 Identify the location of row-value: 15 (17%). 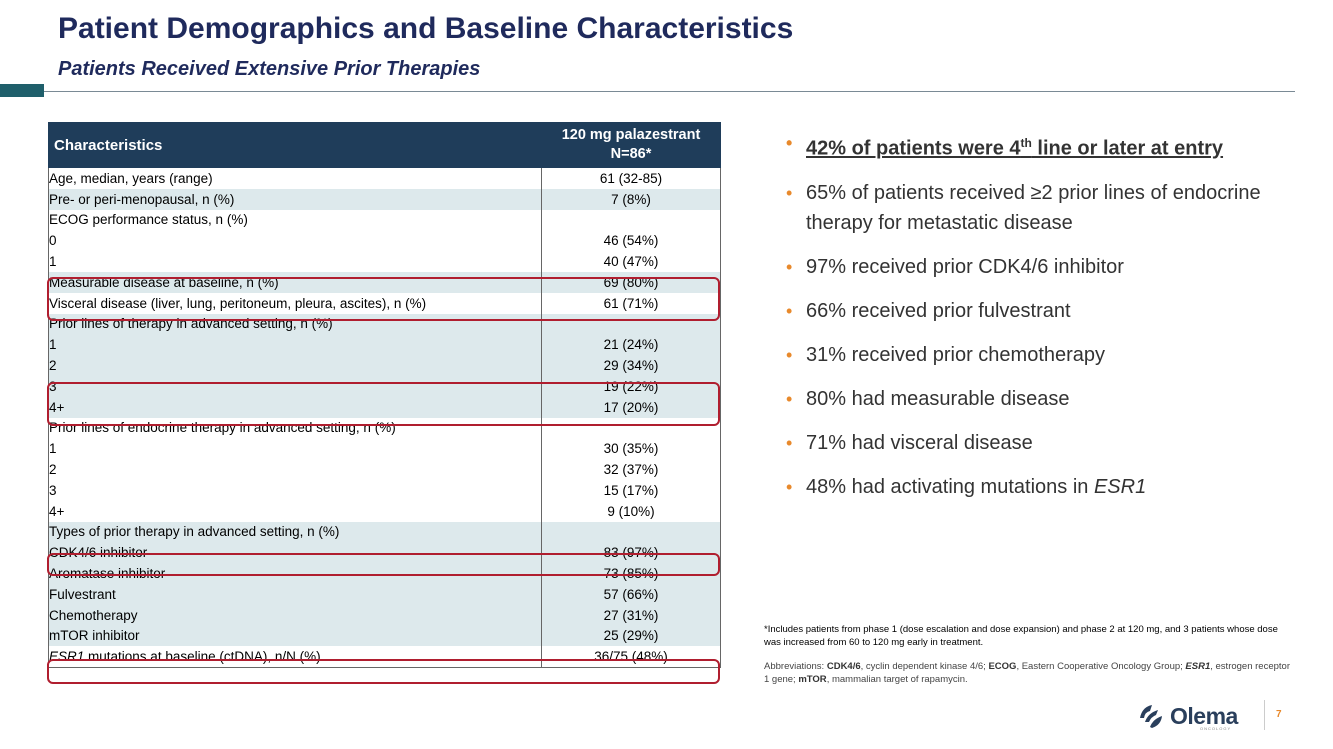
(631, 490).